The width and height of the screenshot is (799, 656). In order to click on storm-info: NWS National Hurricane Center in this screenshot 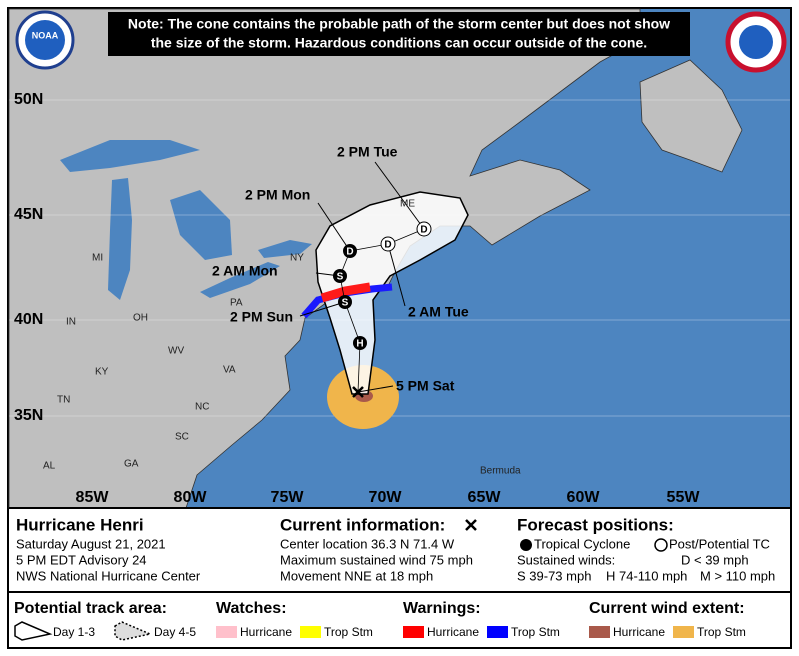, I will do `click(108, 575)`.